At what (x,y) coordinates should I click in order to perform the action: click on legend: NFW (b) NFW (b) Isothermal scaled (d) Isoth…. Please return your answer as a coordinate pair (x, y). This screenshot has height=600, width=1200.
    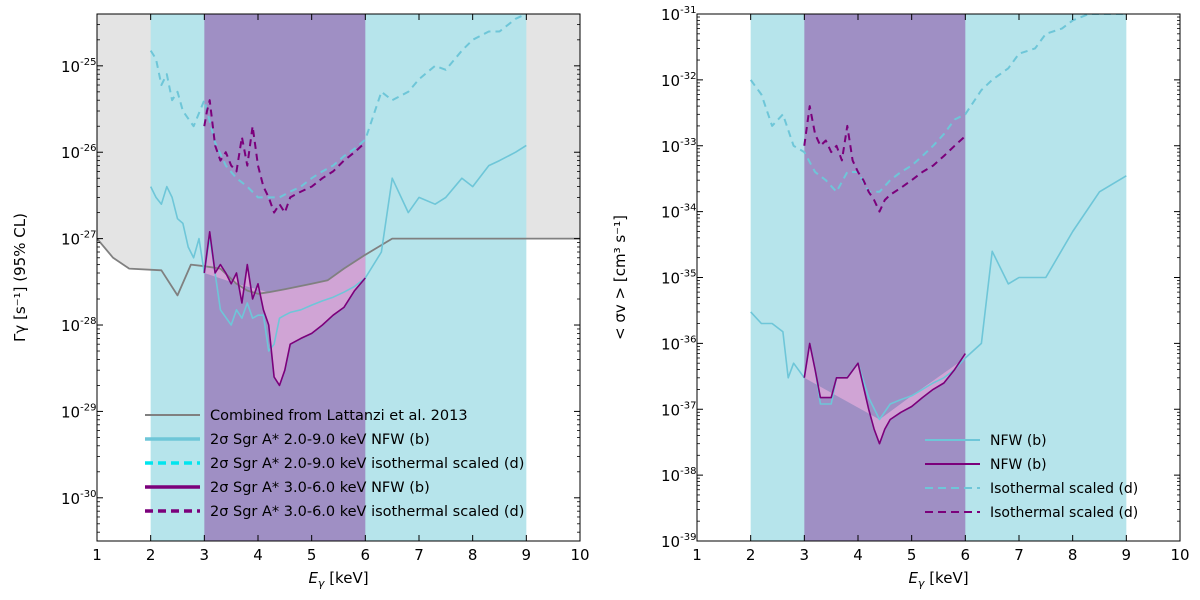
    Looking at the image, I should click on (1031, 477).